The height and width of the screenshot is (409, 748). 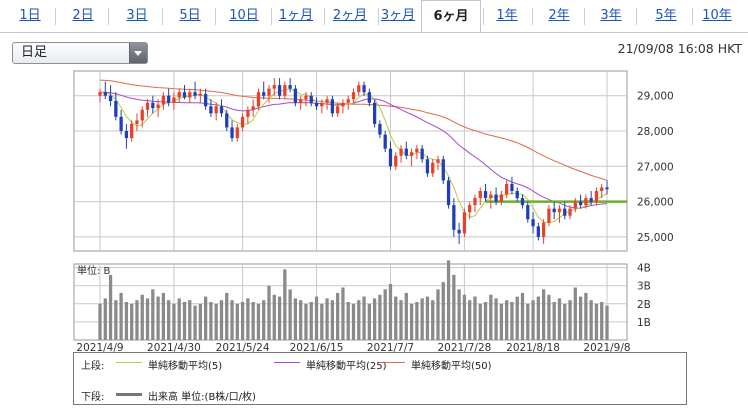 What do you see at coordinates (644, 269) in the screenshot?
I see `volume-tick-label: 4B` at bounding box center [644, 269].